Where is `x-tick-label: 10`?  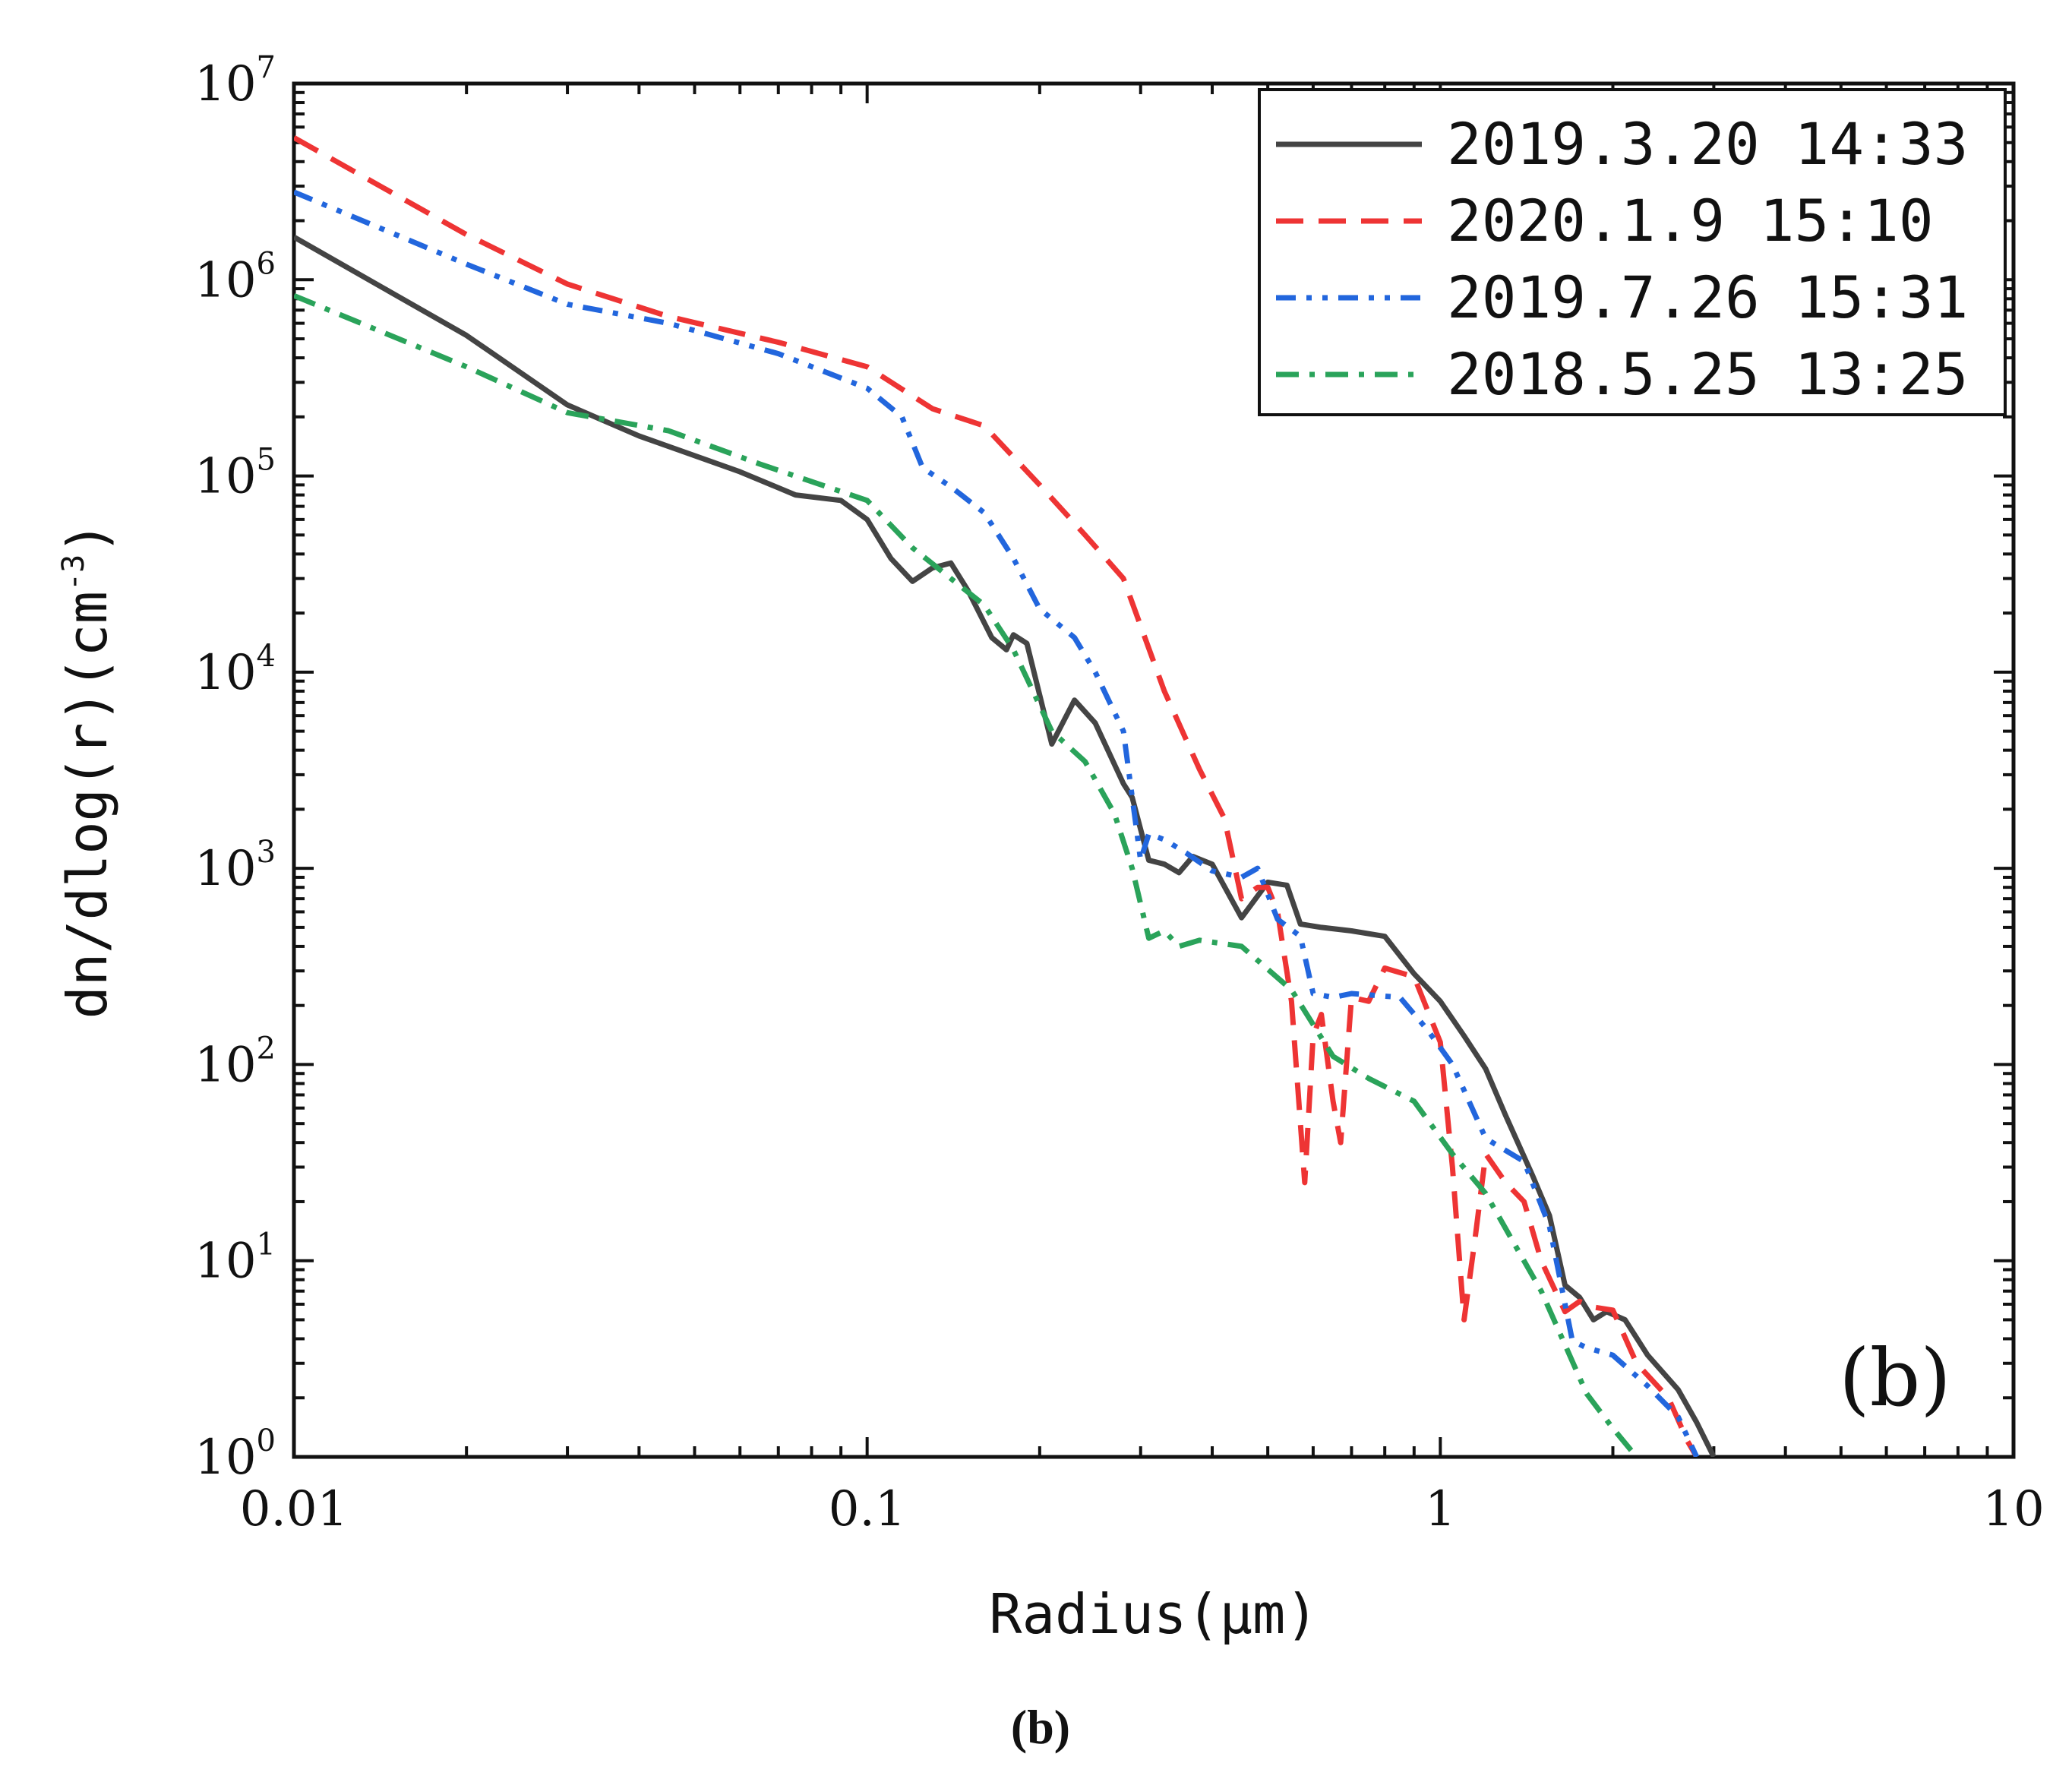
x-tick-label: 10 is located at coordinates (2013, 1509).